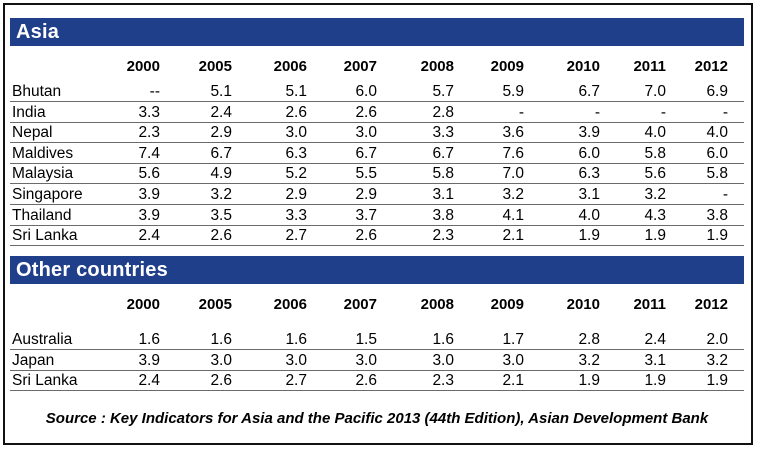 This screenshot has height=449, width=760. What do you see at coordinates (437, 304) in the screenshot?
I see `year-header: 2008` at bounding box center [437, 304].